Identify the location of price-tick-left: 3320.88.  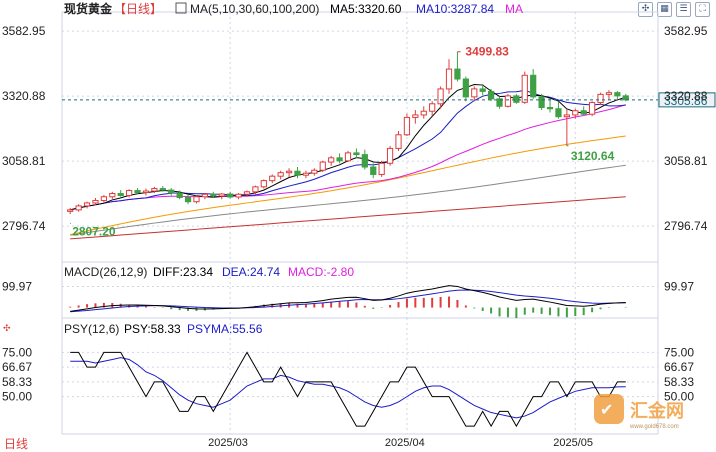
(24, 96).